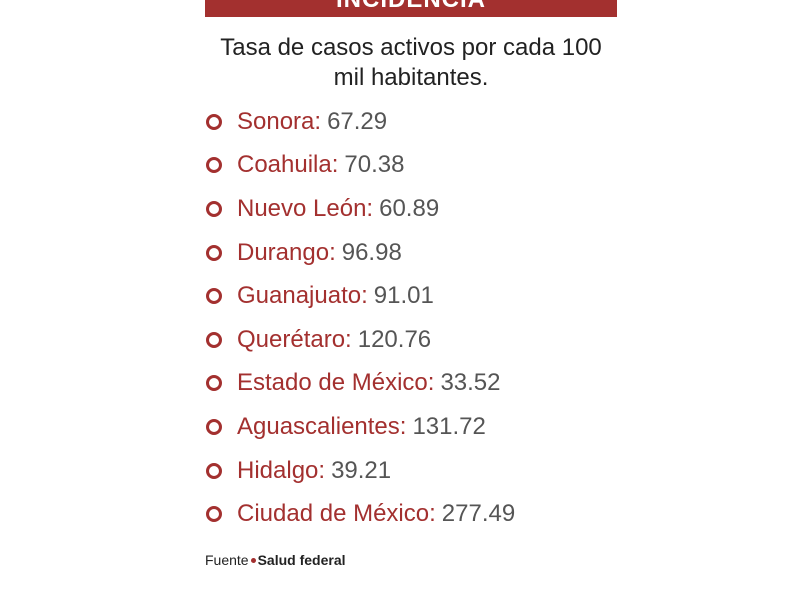 The height and width of the screenshot is (600, 800). I want to click on item-value: 39.21, so click(361, 470).